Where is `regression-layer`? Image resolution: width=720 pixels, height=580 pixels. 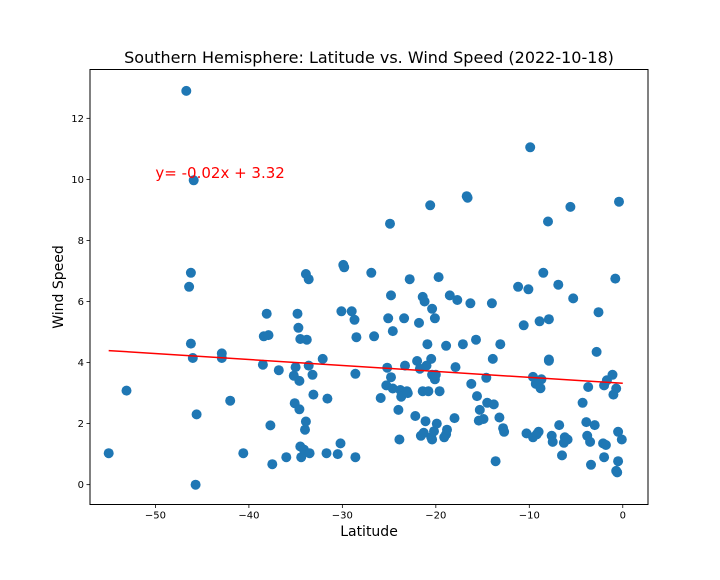
regression-layer is located at coordinates (365, 367).